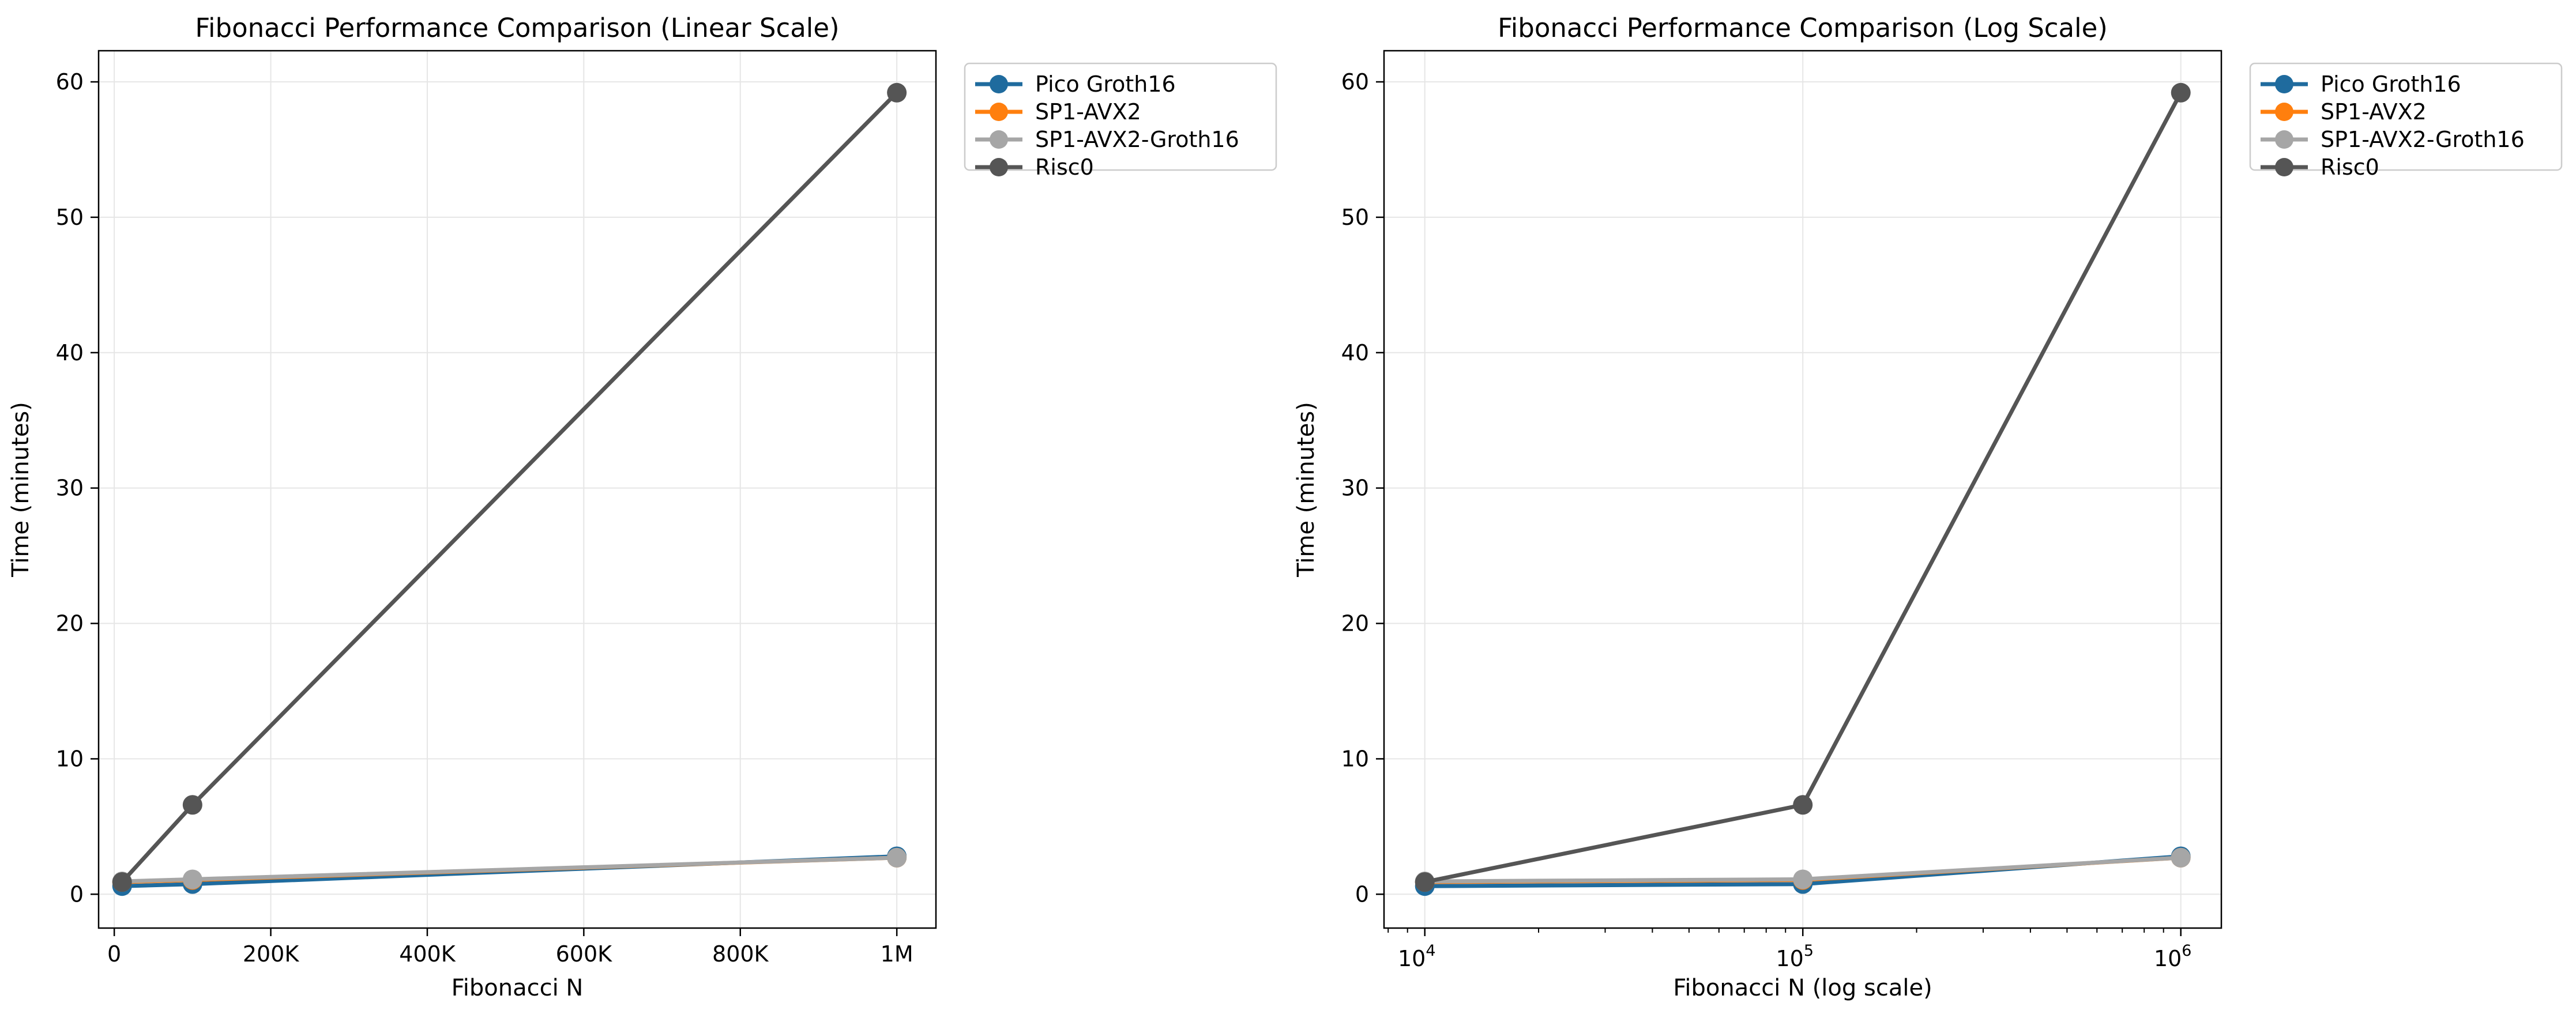  Describe the element at coordinates (1795, 956) in the screenshot. I see `x-tick-label: 10⁵` at that location.